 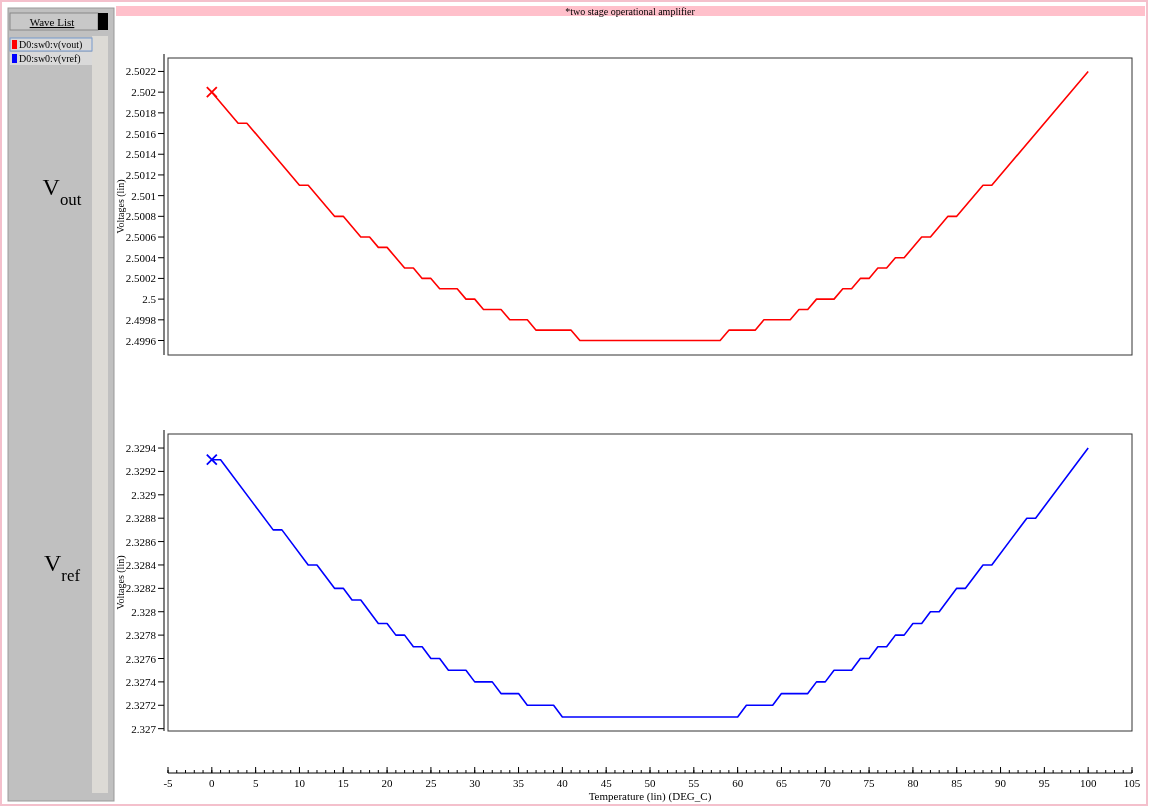 I want to click on y-tick-label: 2.5006, so click(x=141, y=237).